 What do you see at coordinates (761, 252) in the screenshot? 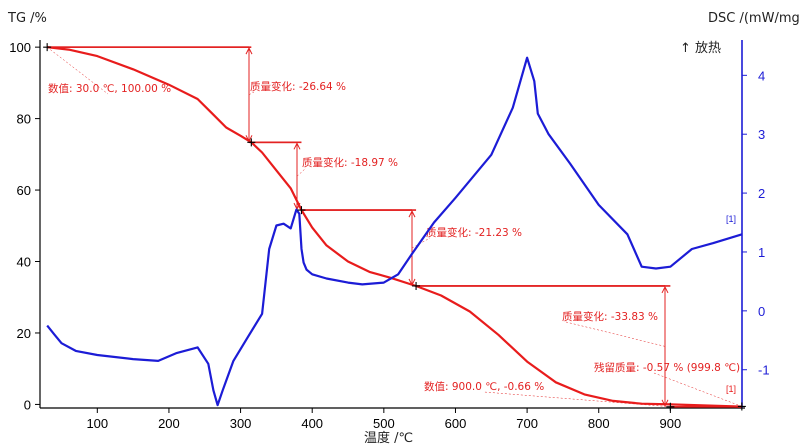
I see `y-right-tick-label: 1` at bounding box center [761, 252].